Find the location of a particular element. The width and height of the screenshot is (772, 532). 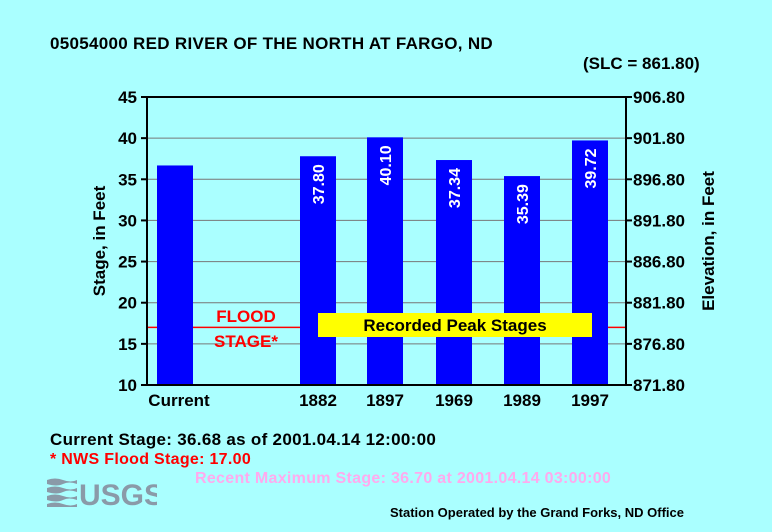

flood-stage-note: * NWS Flood Stage: 17.00 is located at coordinates (151, 459).